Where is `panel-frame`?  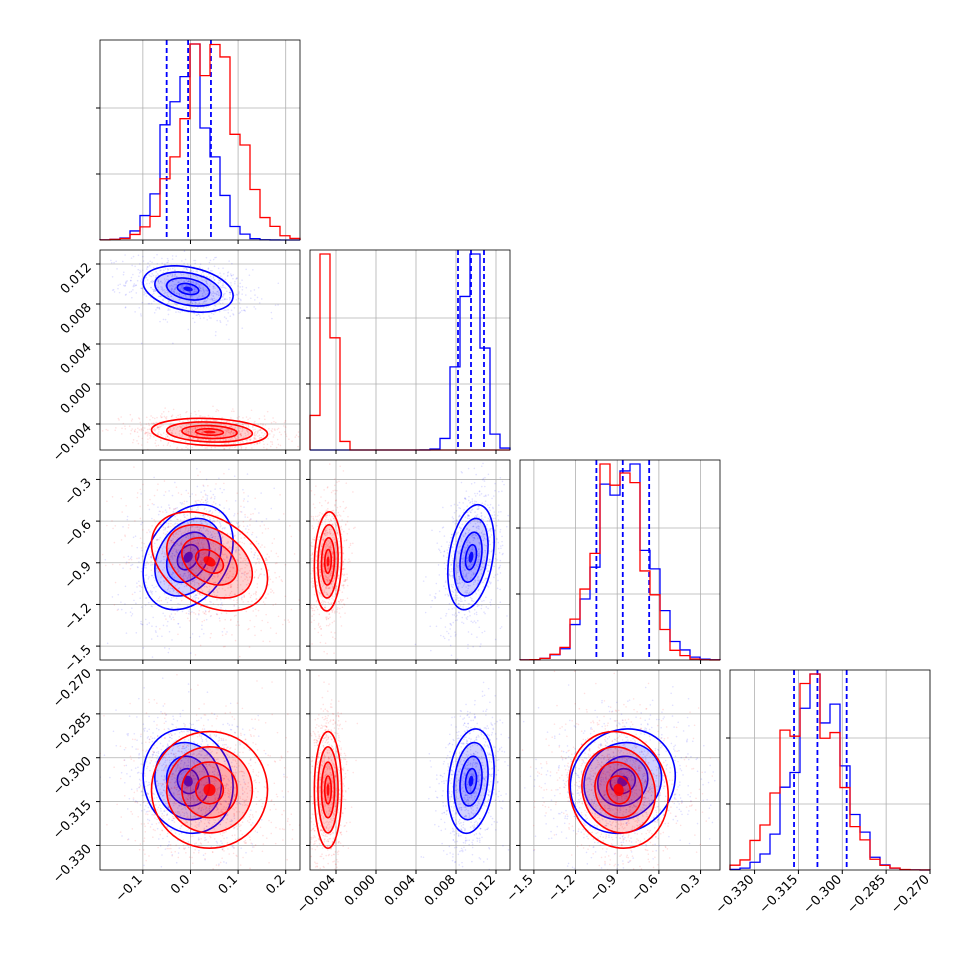 panel-frame is located at coordinates (200, 350).